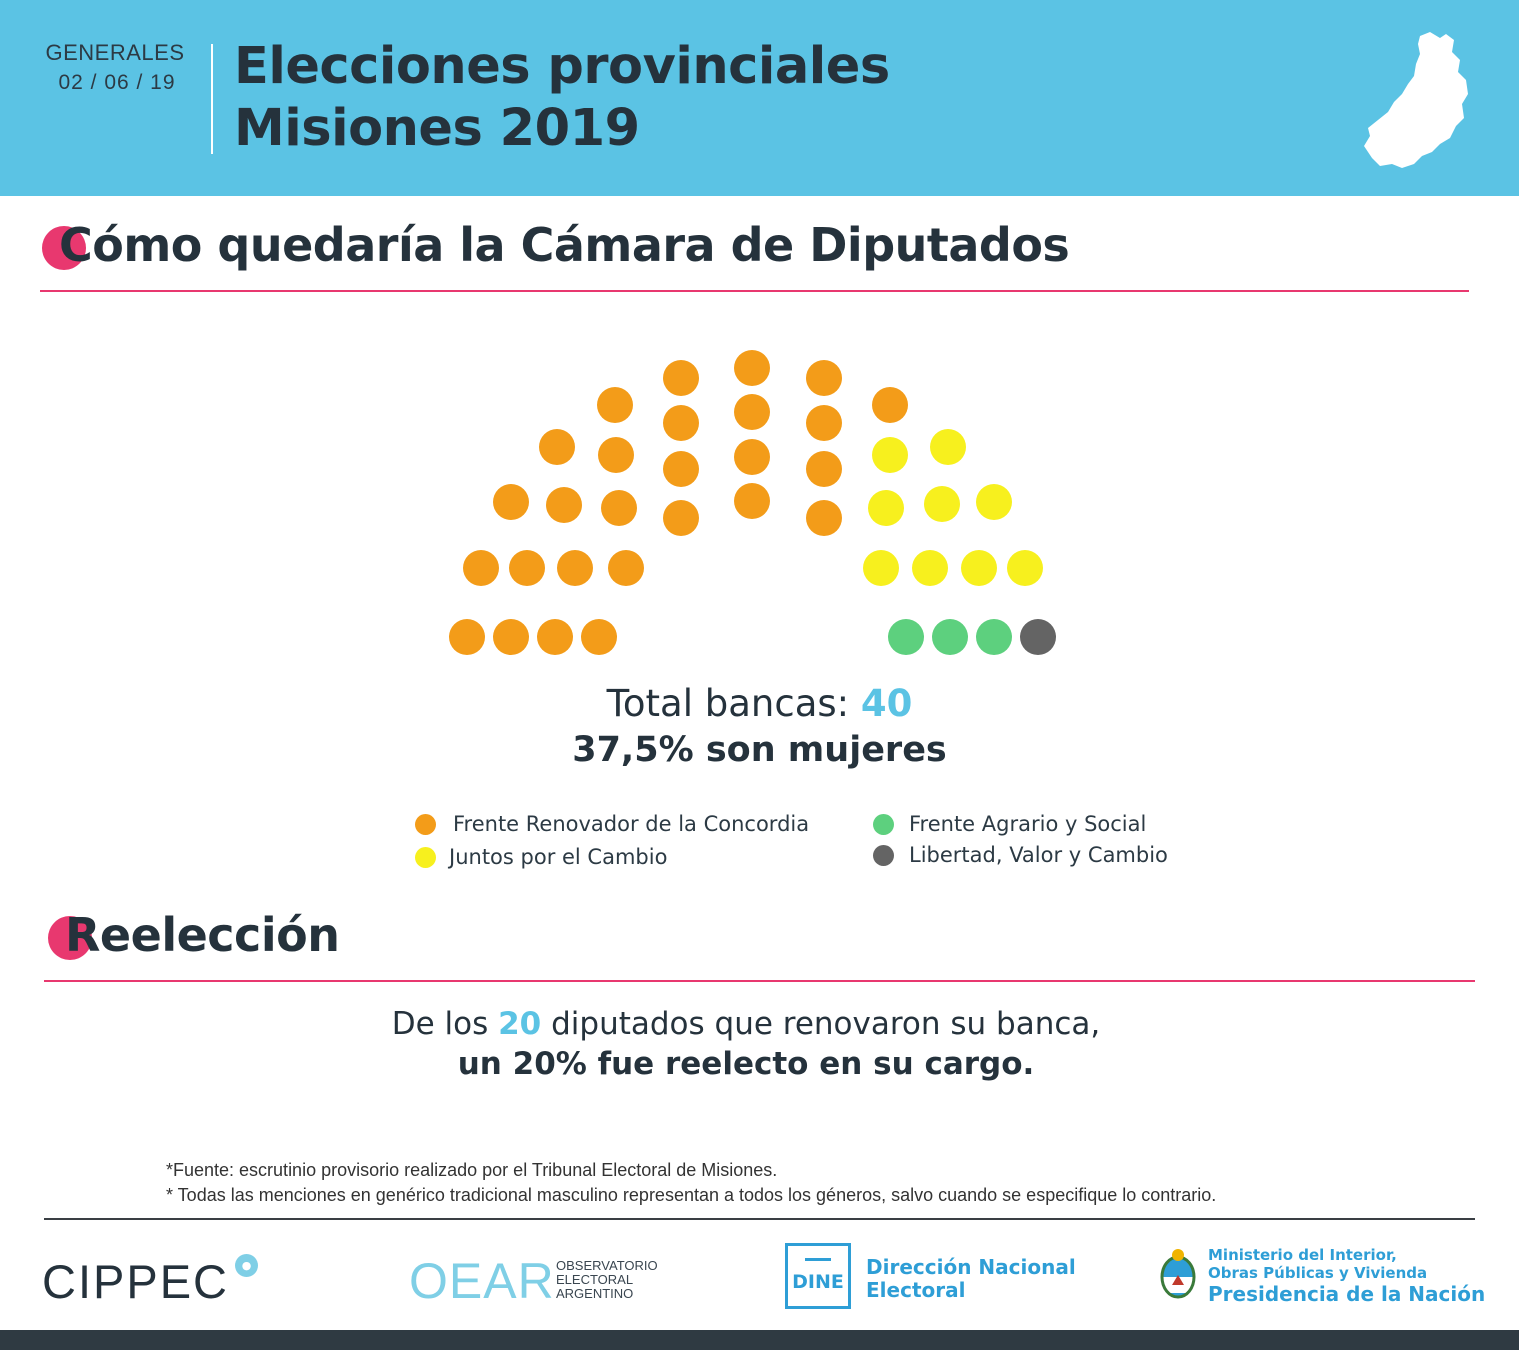  I want to click on chamber-section-title: Cómo quedaría la Cámara de Diputados, so click(556, 245).